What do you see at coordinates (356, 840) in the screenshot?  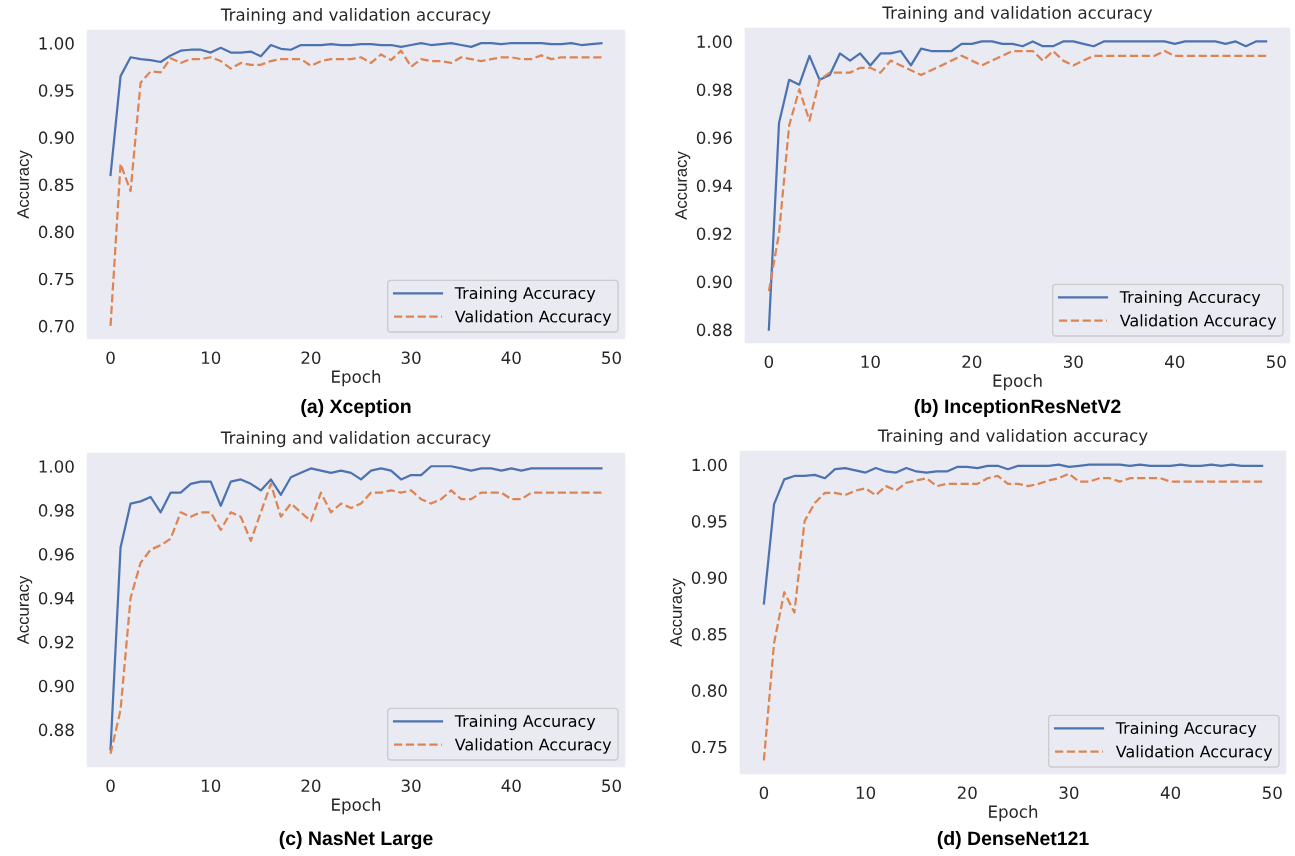 I see `text: (c) NasNet Large` at bounding box center [356, 840].